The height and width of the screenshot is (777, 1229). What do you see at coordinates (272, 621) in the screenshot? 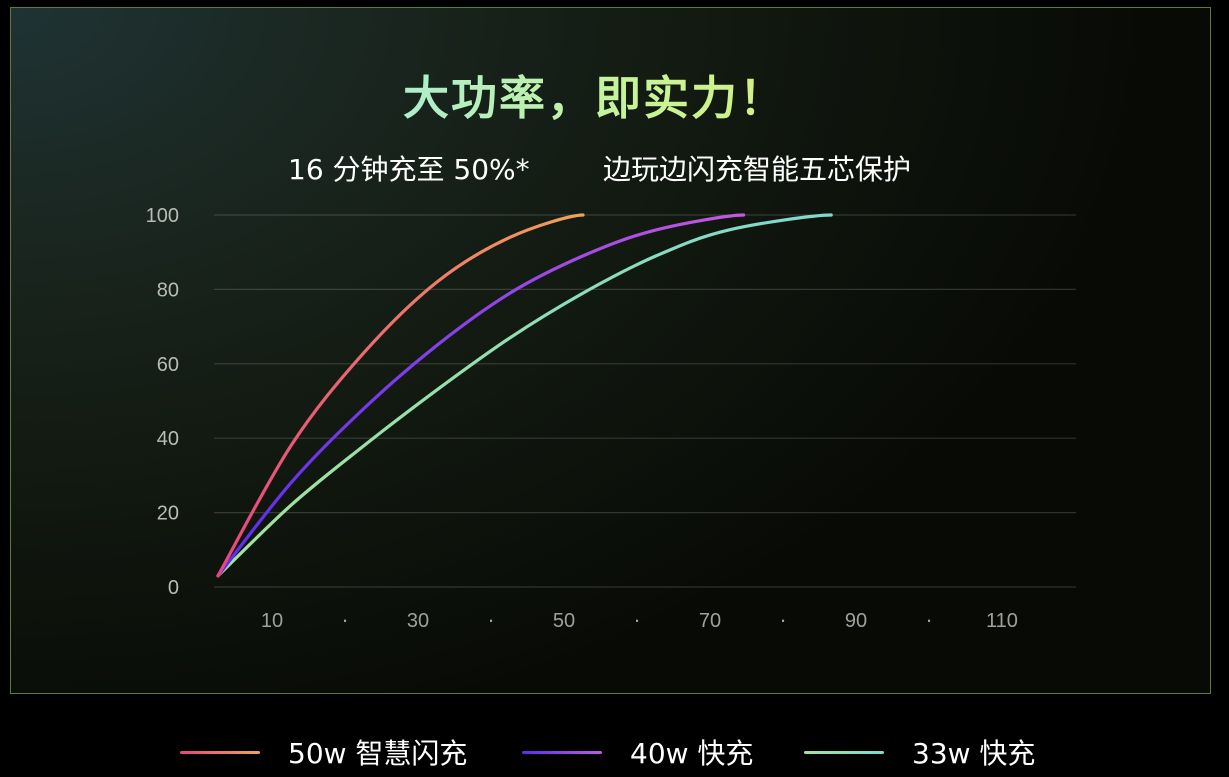
I see `x-tick-label-10: 10` at bounding box center [272, 621].